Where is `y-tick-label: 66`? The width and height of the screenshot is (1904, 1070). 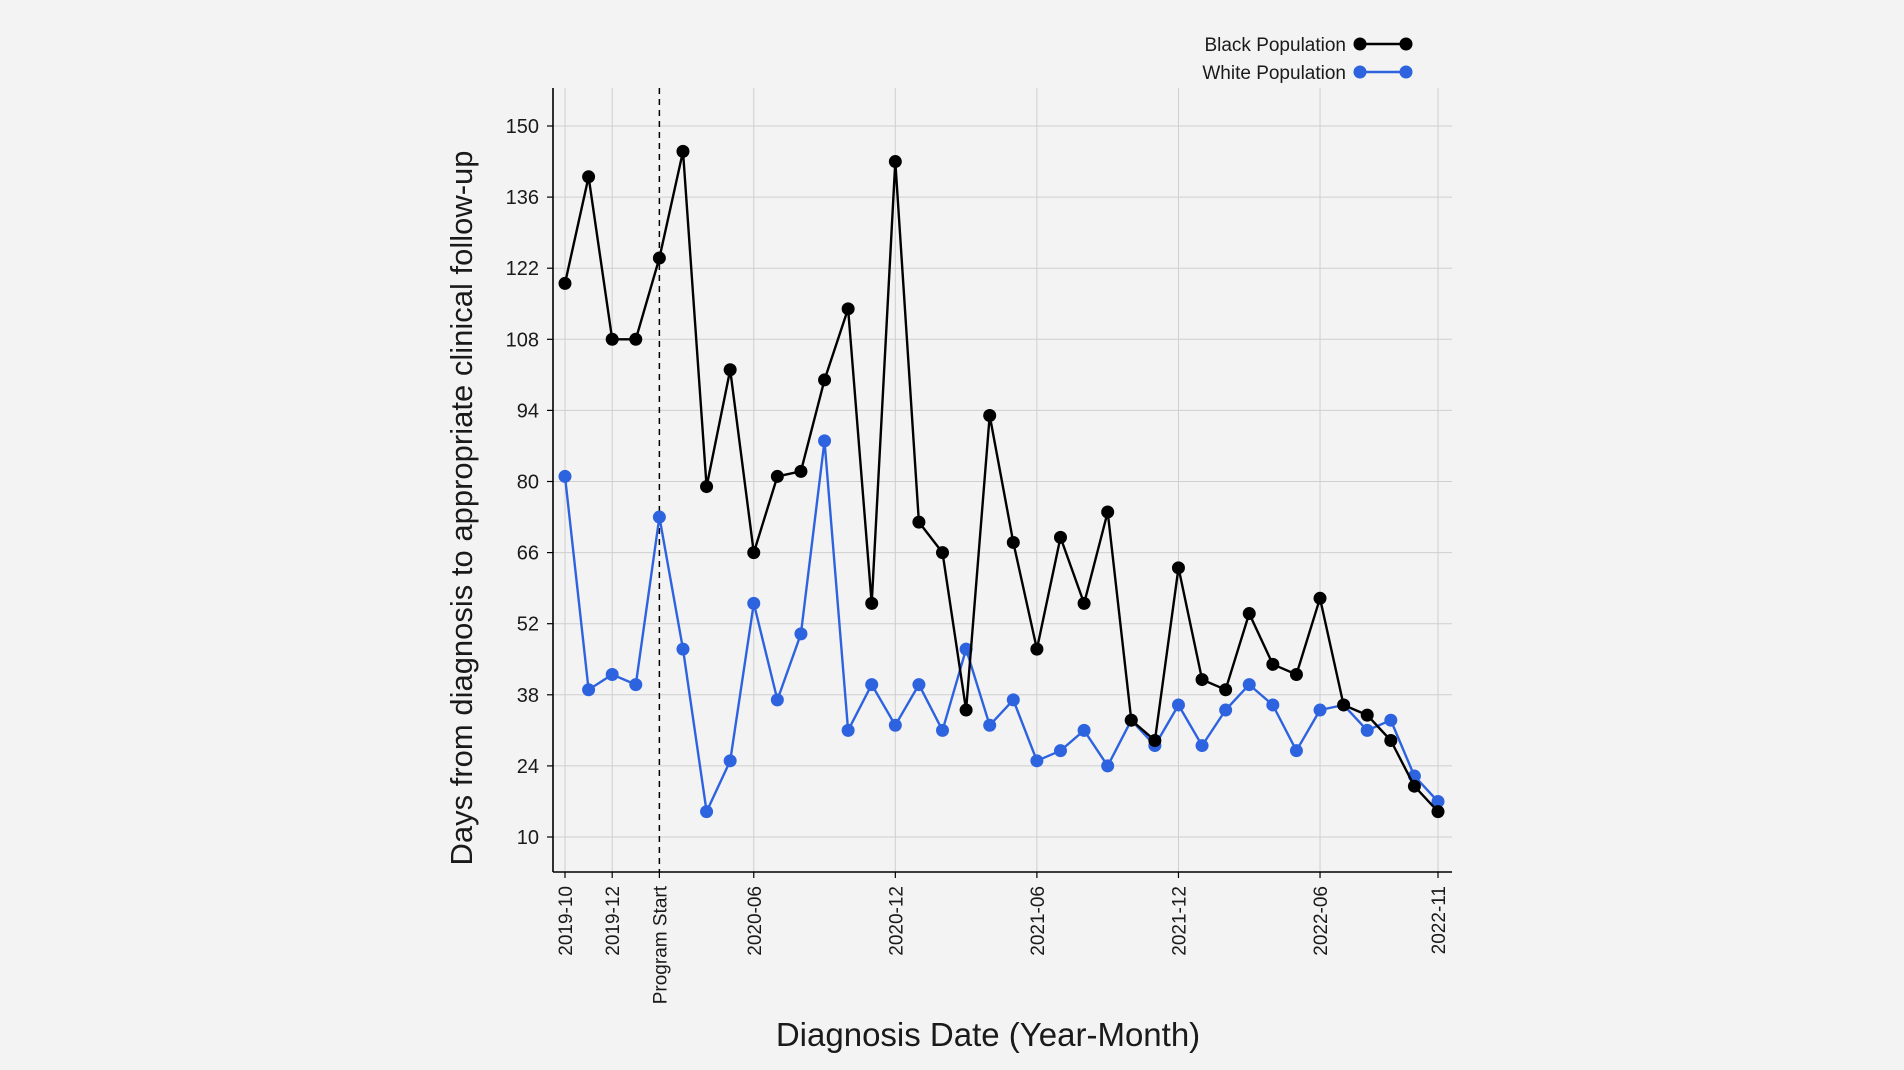
y-tick-label: 66 is located at coordinates (528, 554).